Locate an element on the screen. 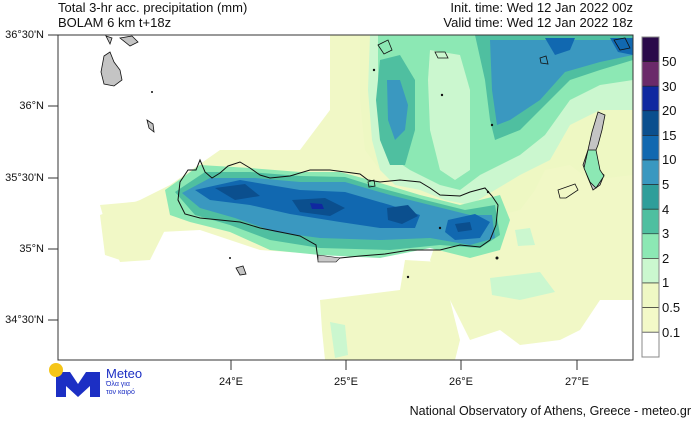 This screenshot has width=697, height=424. valid-time: Valid time: Wed 12 Jan 2022 18z is located at coordinates (538, 22).